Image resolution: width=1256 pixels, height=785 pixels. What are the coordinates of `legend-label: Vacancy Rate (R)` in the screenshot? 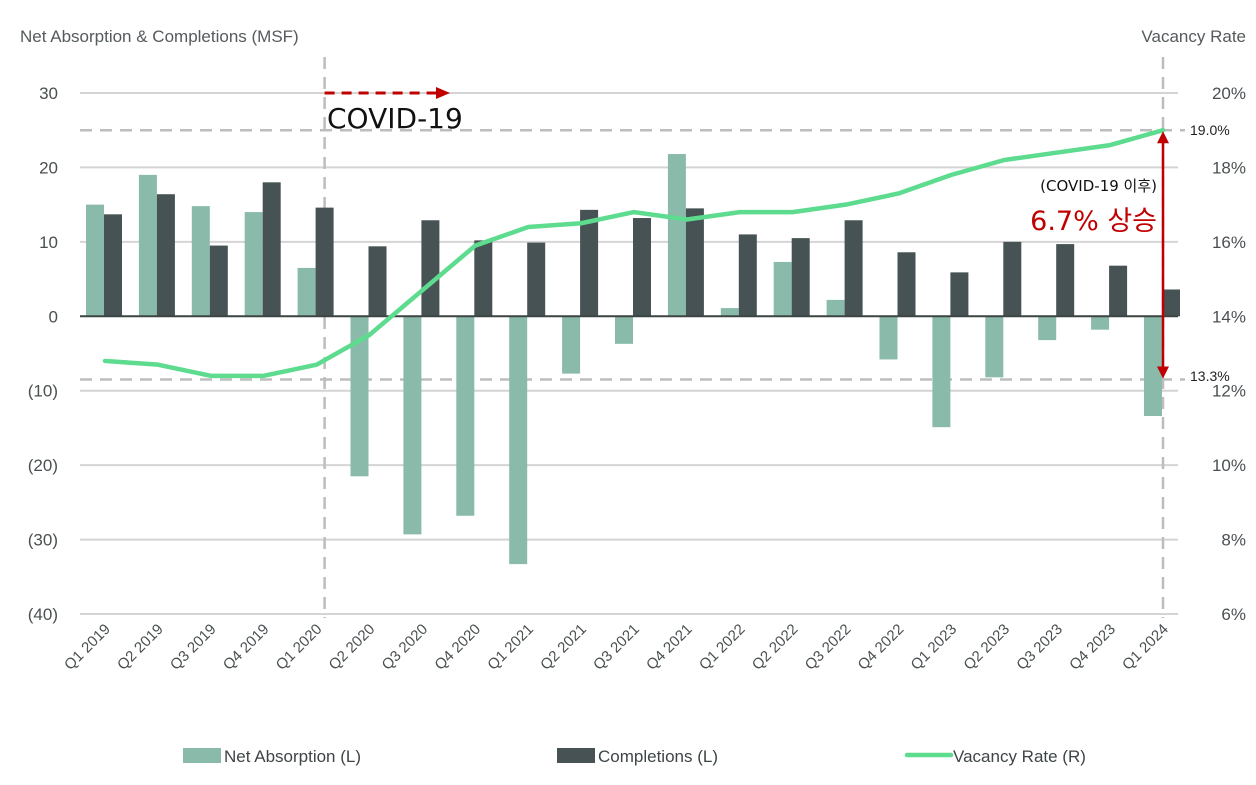 It's located at (1019, 756).